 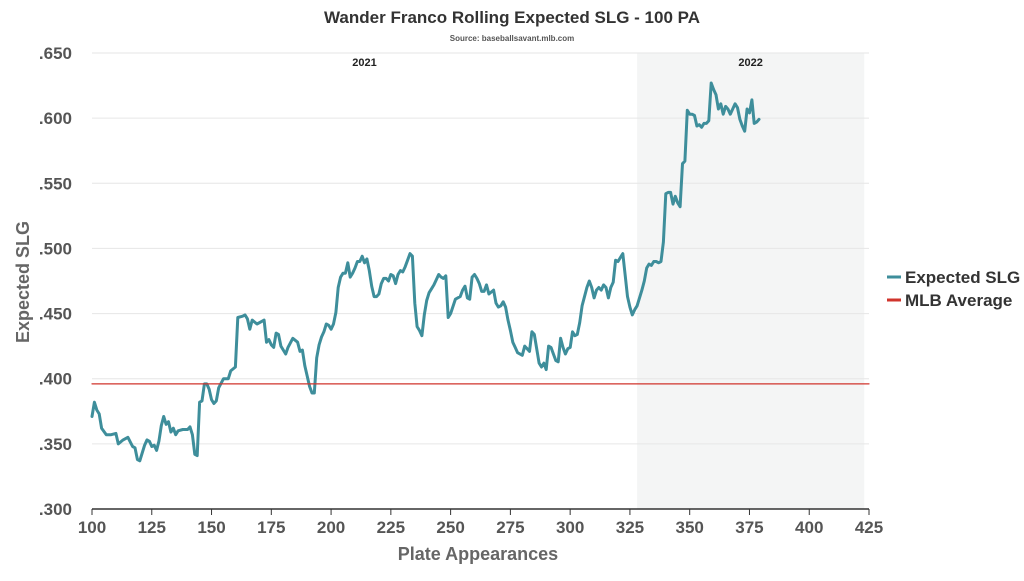 I want to click on legend-label-mlb-average: MLB Average, so click(x=958, y=300).